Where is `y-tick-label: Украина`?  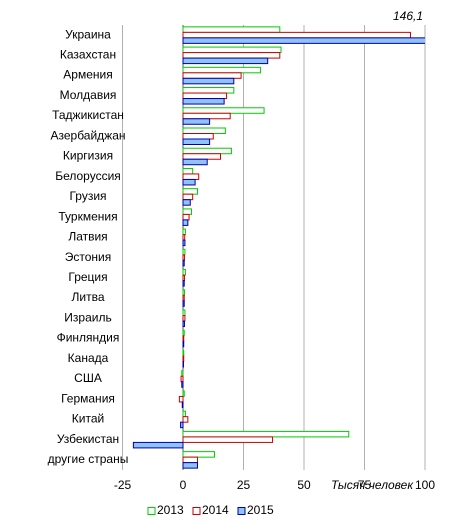 y-tick-label: Украина is located at coordinates (88, 34).